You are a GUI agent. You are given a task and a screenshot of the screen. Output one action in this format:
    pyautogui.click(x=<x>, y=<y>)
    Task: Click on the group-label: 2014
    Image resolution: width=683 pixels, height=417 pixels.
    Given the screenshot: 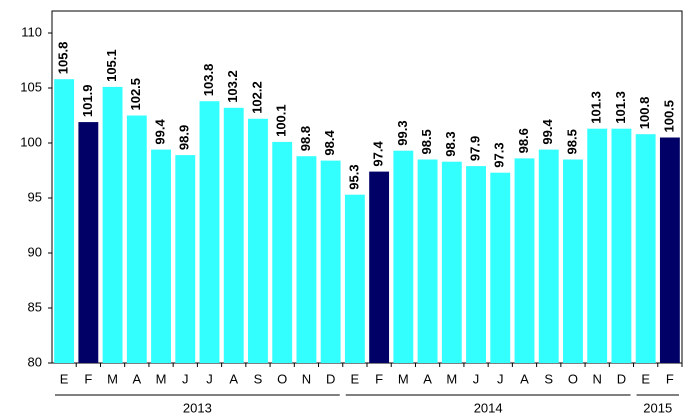 What is the action you would take?
    pyautogui.click(x=488, y=407)
    